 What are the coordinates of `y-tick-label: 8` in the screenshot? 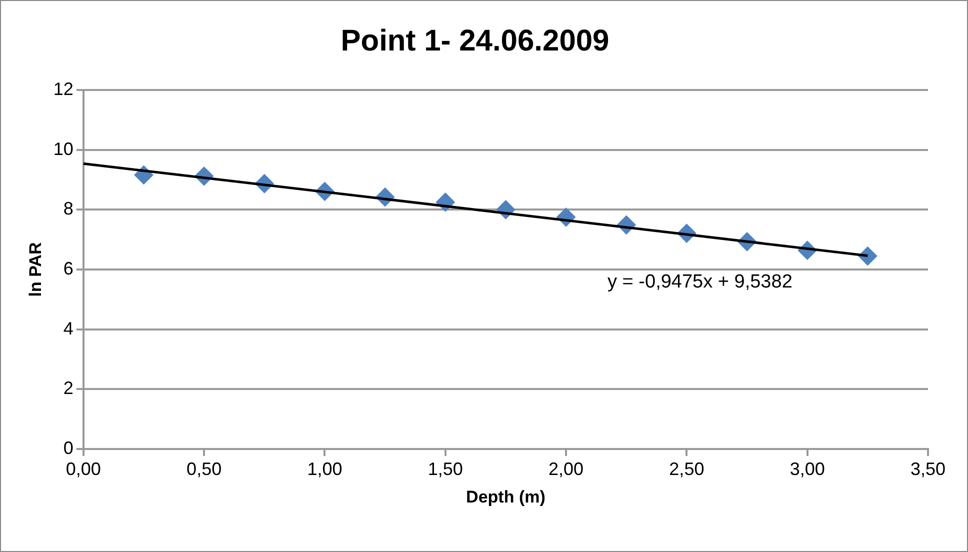 It's located at (68, 208).